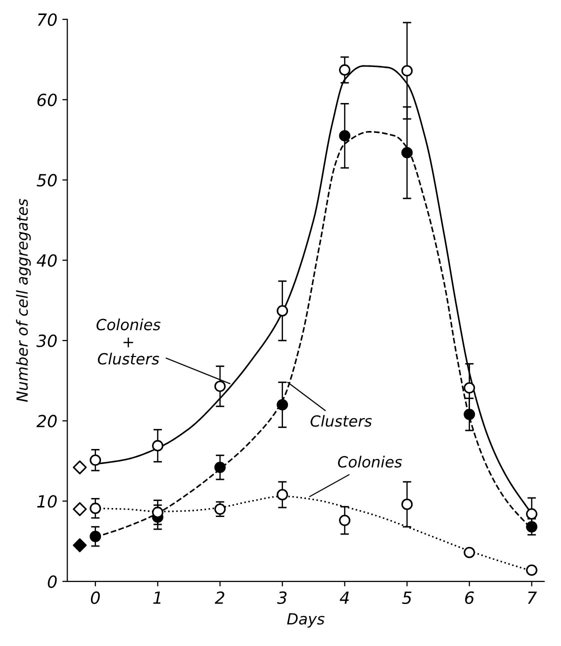 Image resolution: width=561 pixels, height=646 pixels. What do you see at coordinates (407, 598) in the screenshot?
I see `x-tick-label: 5` at bounding box center [407, 598].